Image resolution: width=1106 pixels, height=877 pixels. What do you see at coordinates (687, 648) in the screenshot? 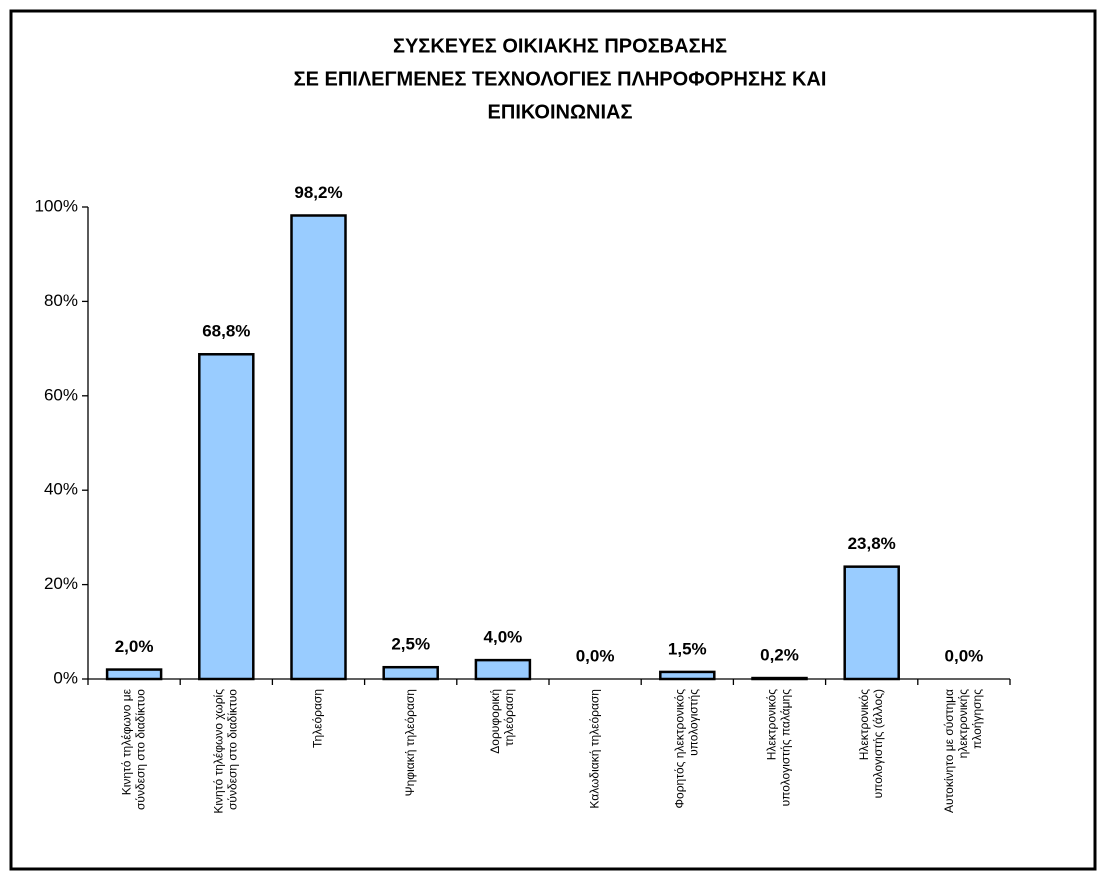
I see `value-label: 1,5%` at bounding box center [687, 648].